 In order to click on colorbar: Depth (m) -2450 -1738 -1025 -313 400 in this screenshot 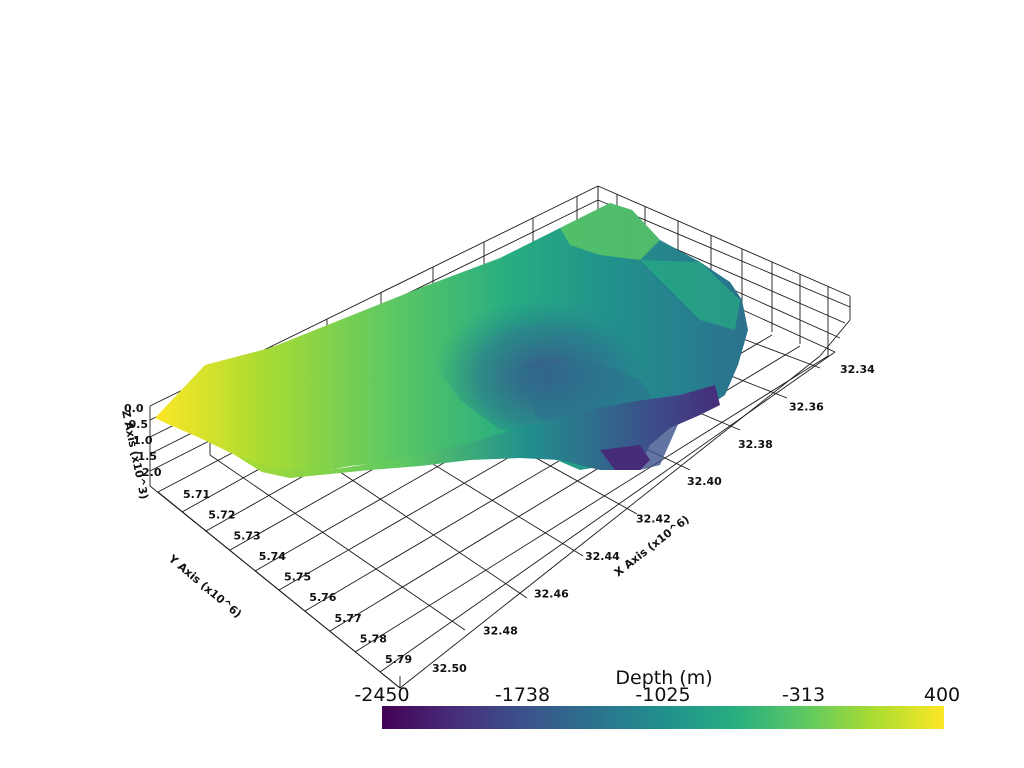, I will do `click(657, 698)`.